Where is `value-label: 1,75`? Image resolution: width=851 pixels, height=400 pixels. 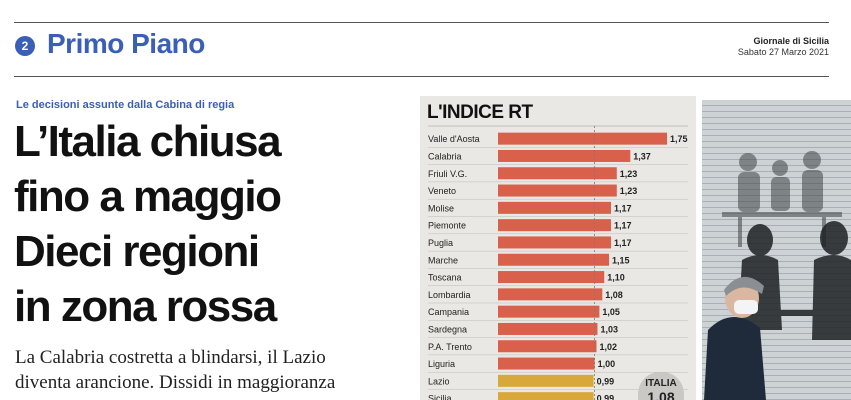
value-label: 1,75 is located at coordinates (679, 139).